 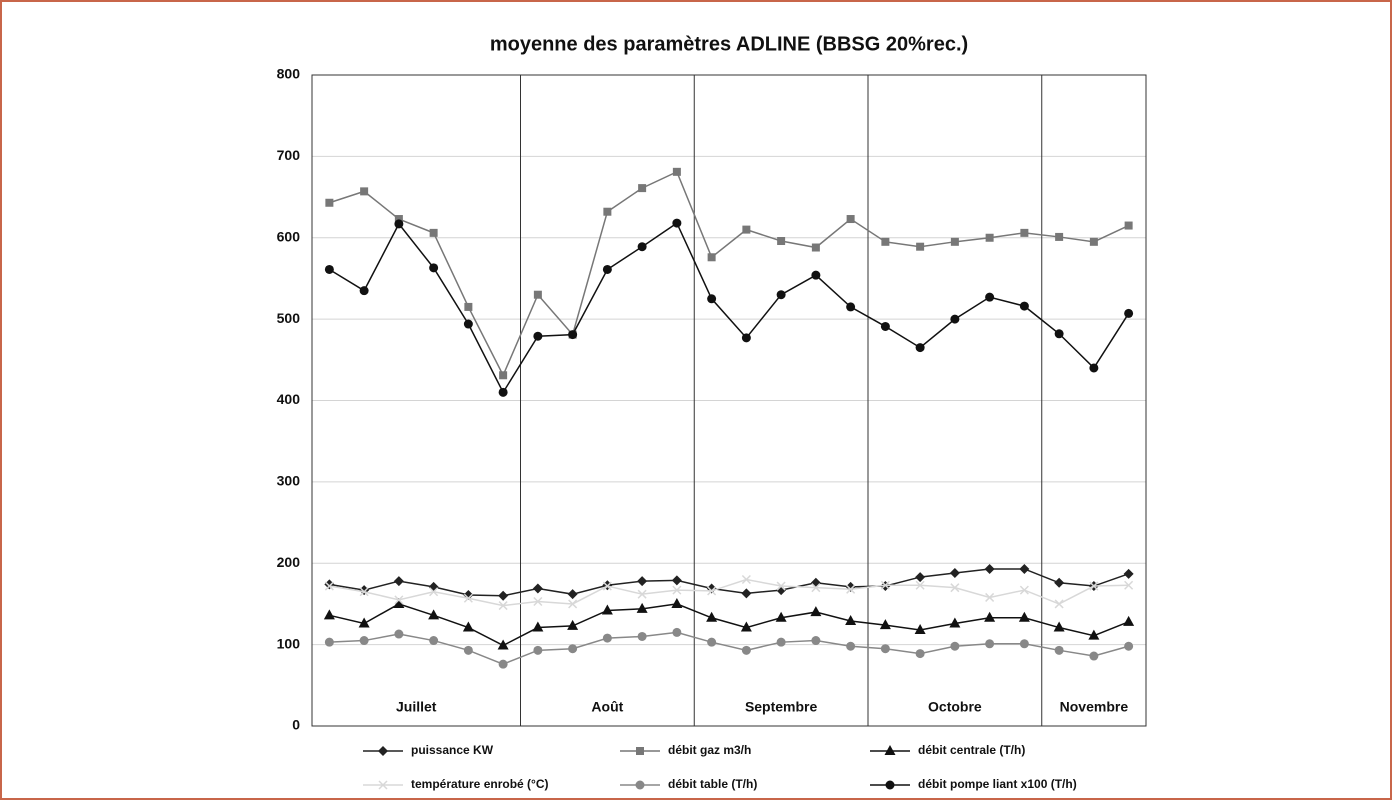 What do you see at coordinates (289, 399) in the screenshot?
I see `y-tick-label: 400` at bounding box center [289, 399].